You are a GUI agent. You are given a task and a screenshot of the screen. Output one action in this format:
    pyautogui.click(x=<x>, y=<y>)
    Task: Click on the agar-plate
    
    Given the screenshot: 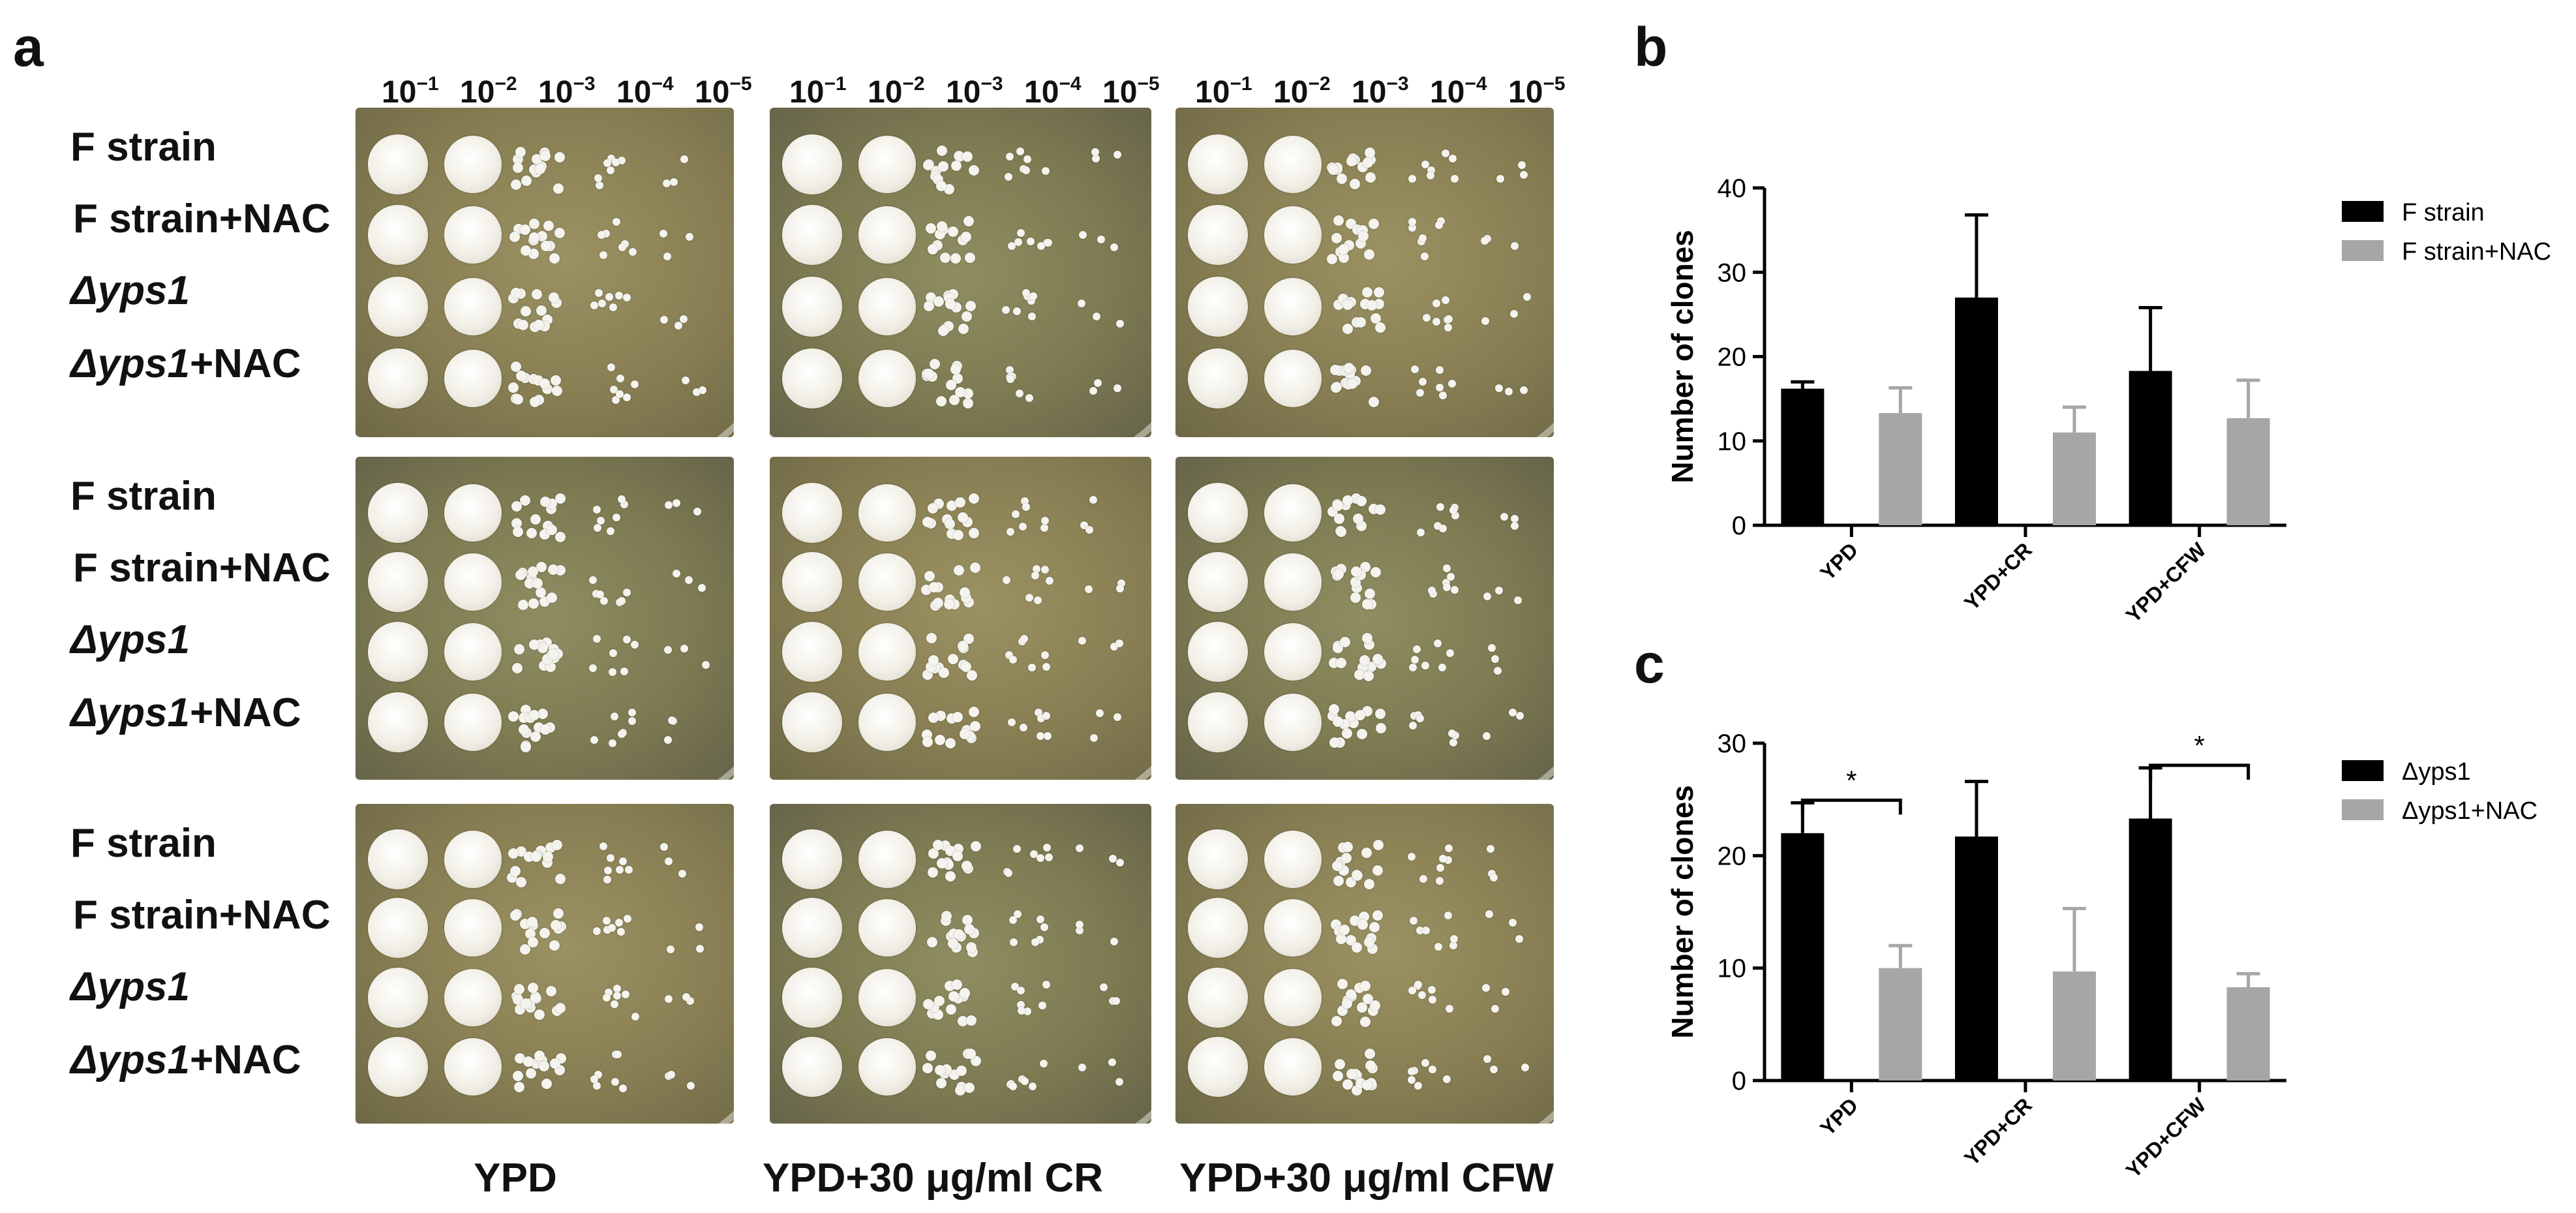 What is the action you would take?
    pyautogui.click(x=1364, y=272)
    